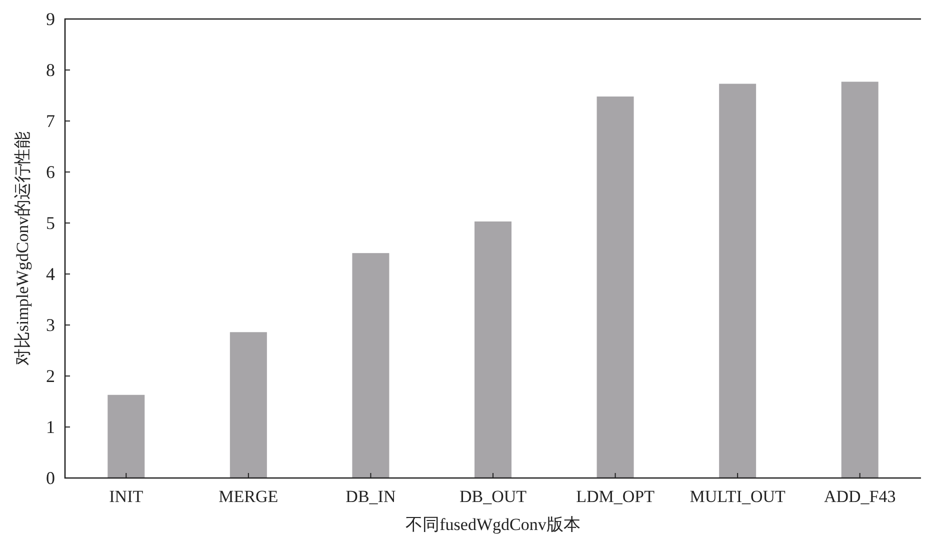 The width and height of the screenshot is (925, 538). What do you see at coordinates (50, 427) in the screenshot?
I see `y-tick-label: 1` at bounding box center [50, 427].